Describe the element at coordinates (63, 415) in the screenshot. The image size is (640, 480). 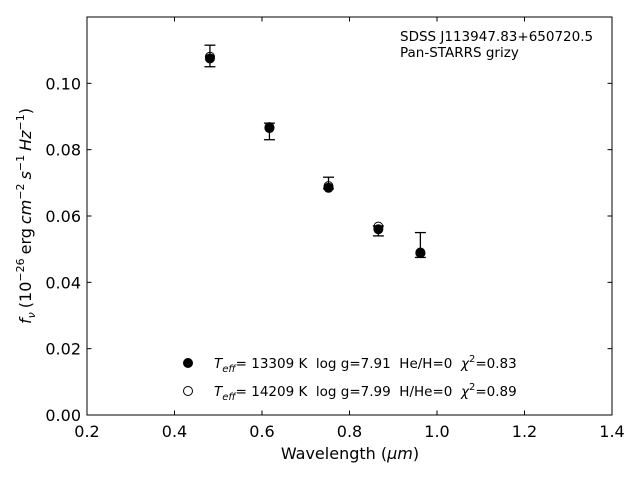
I see `y-tick-label: 0.00` at that location.